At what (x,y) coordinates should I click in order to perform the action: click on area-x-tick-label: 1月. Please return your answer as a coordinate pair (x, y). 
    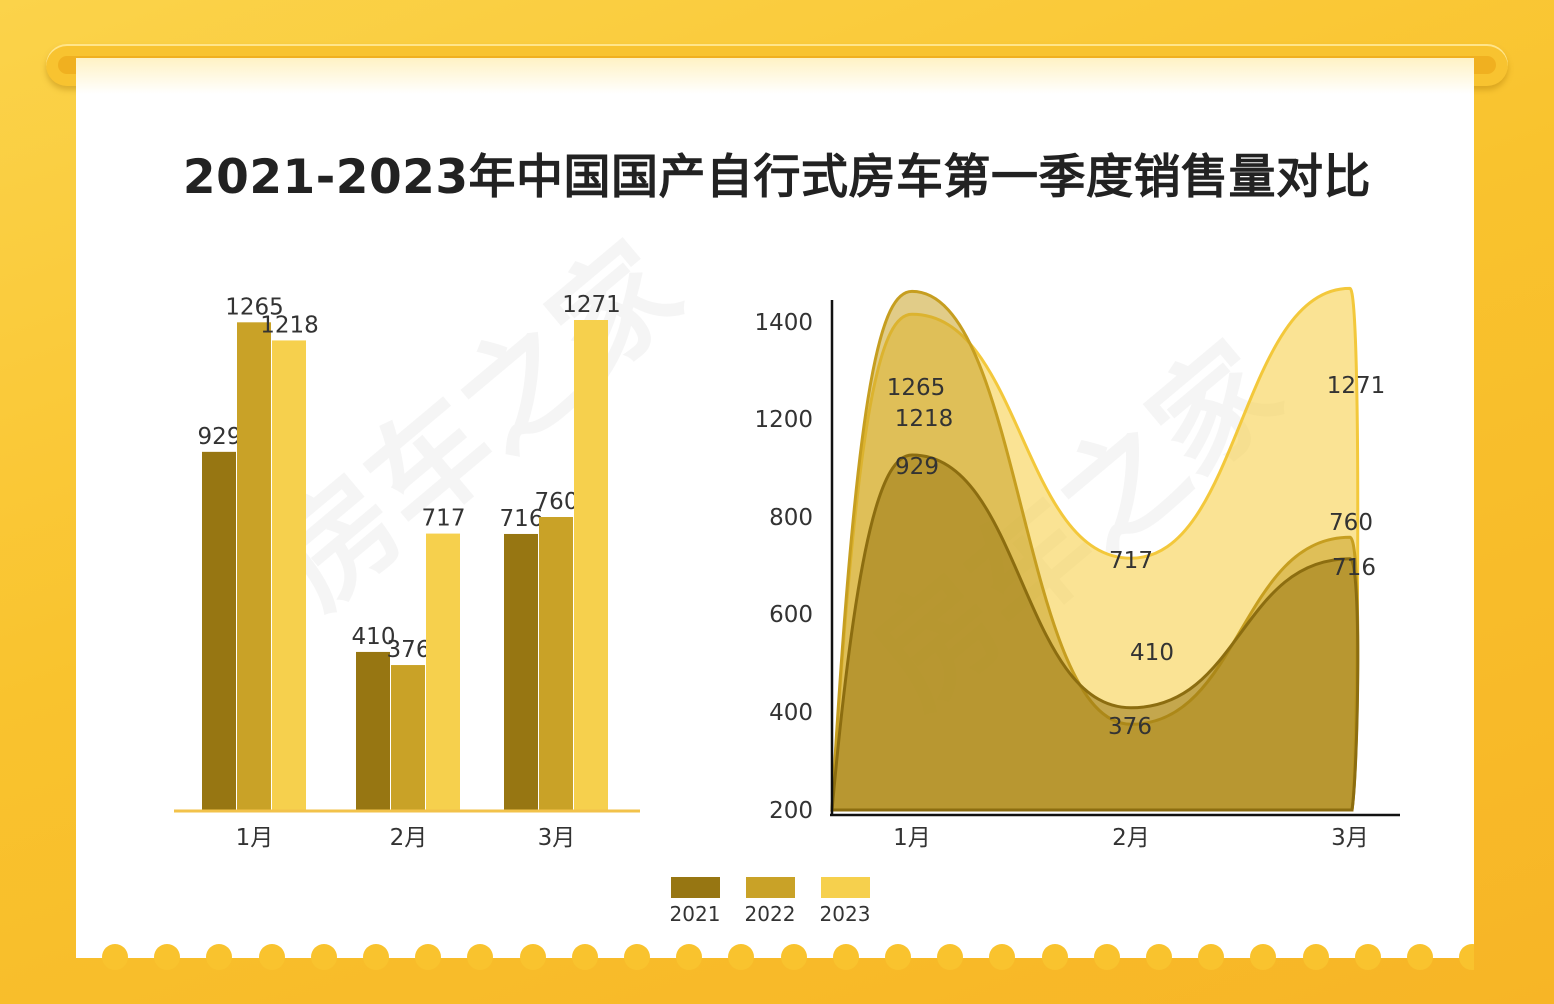
    Looking at the image, I should click on (912, 838).